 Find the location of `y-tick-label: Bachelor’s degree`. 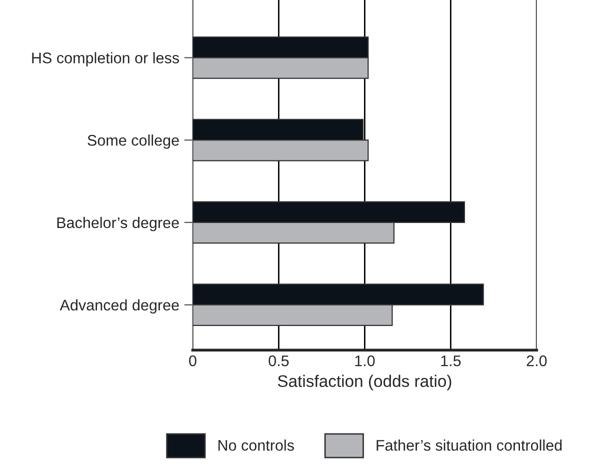

y-tick-label: Bachelor’s degree is located at coordinates (118, 224).